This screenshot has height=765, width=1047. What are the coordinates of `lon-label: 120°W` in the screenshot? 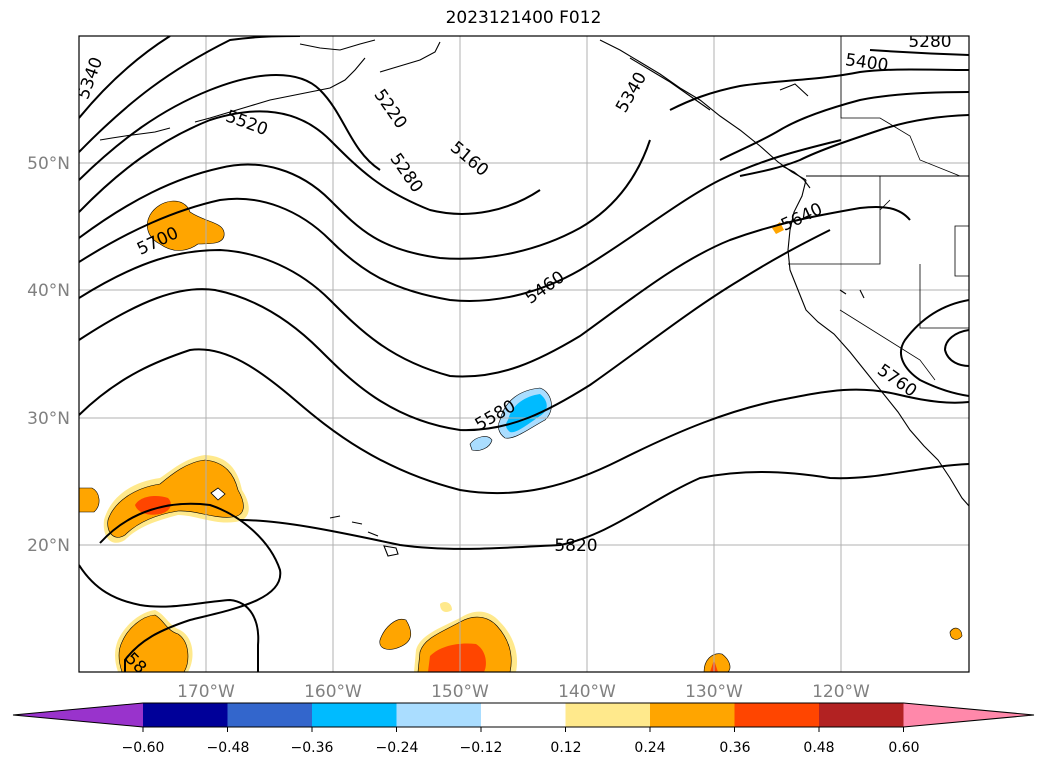 It's located at (841, 692).